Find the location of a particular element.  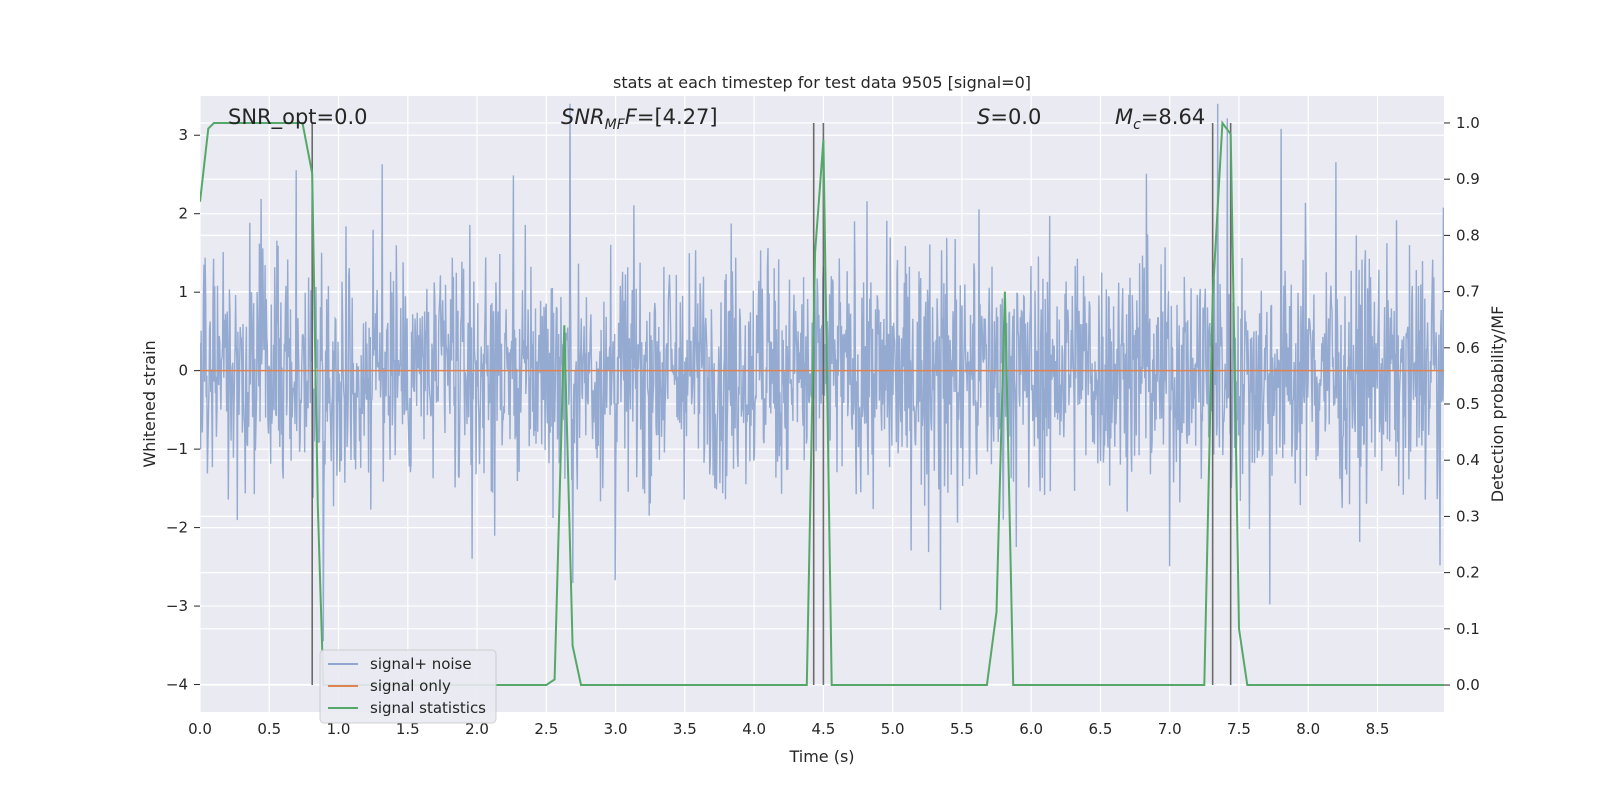

y-left-tick-label: −3 is located at coordinates (177, 606).